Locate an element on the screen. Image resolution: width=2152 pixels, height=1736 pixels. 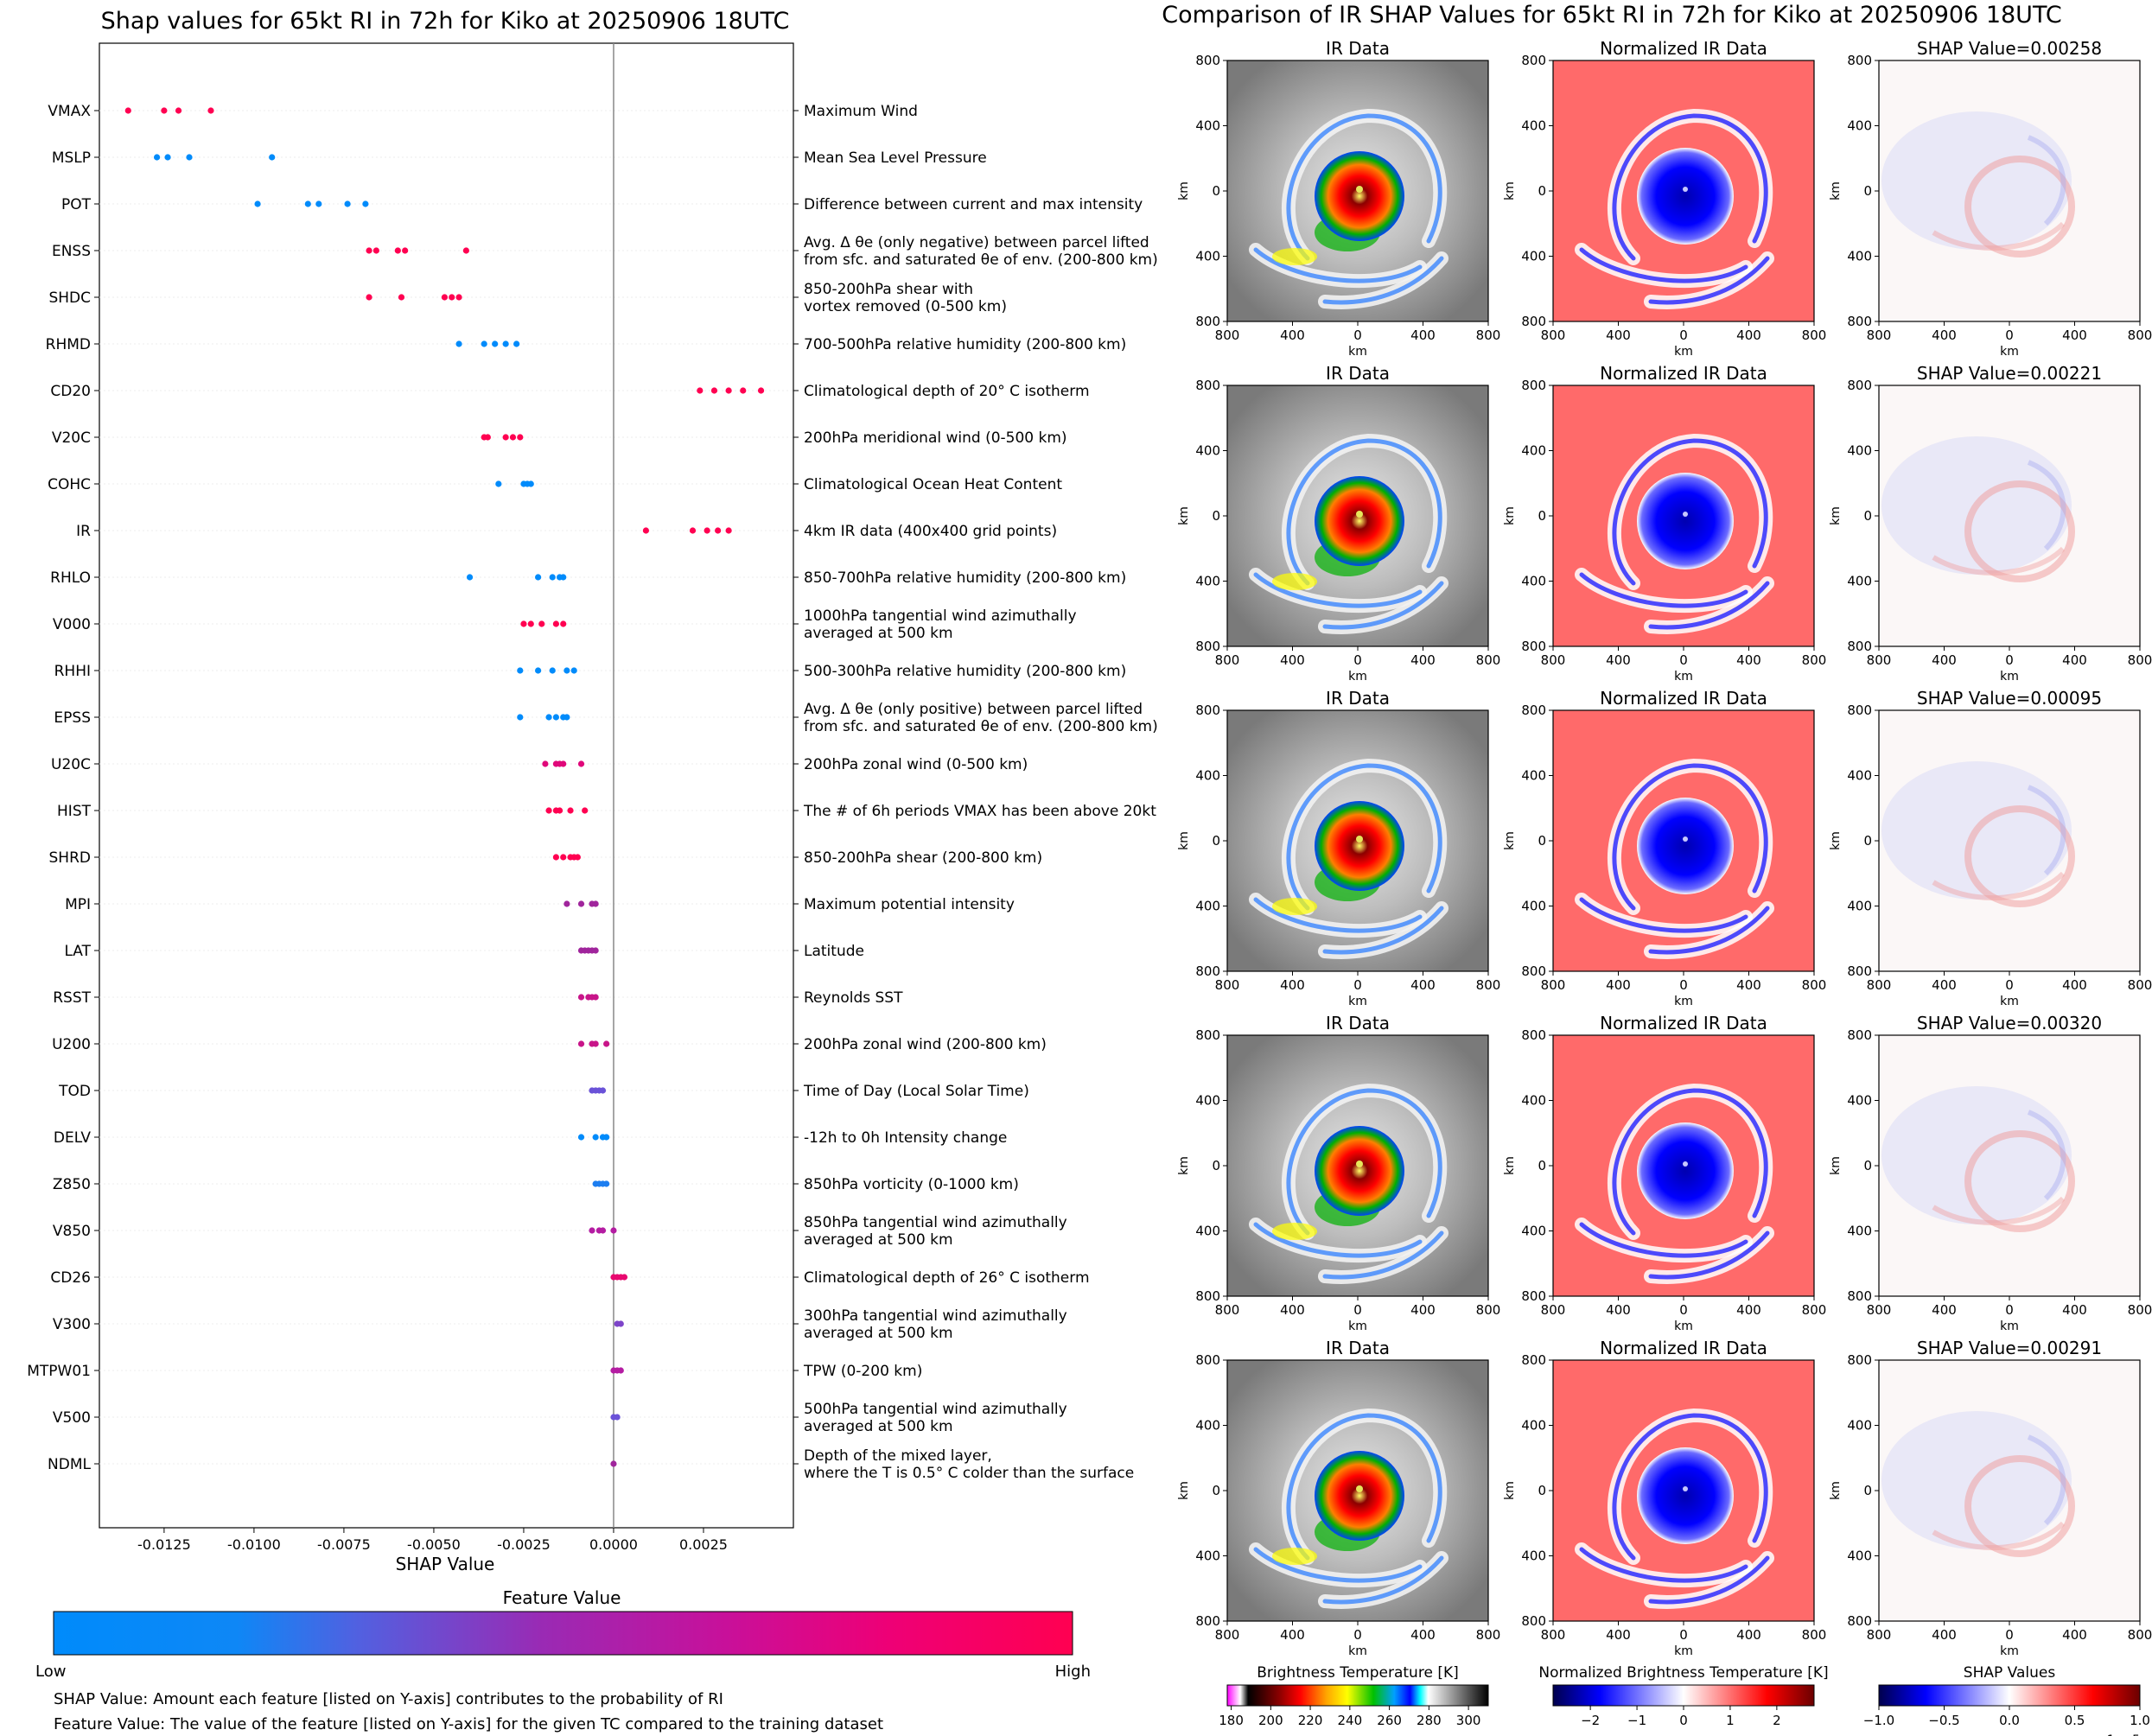
storm-core is located at coordinates (1685, 521).